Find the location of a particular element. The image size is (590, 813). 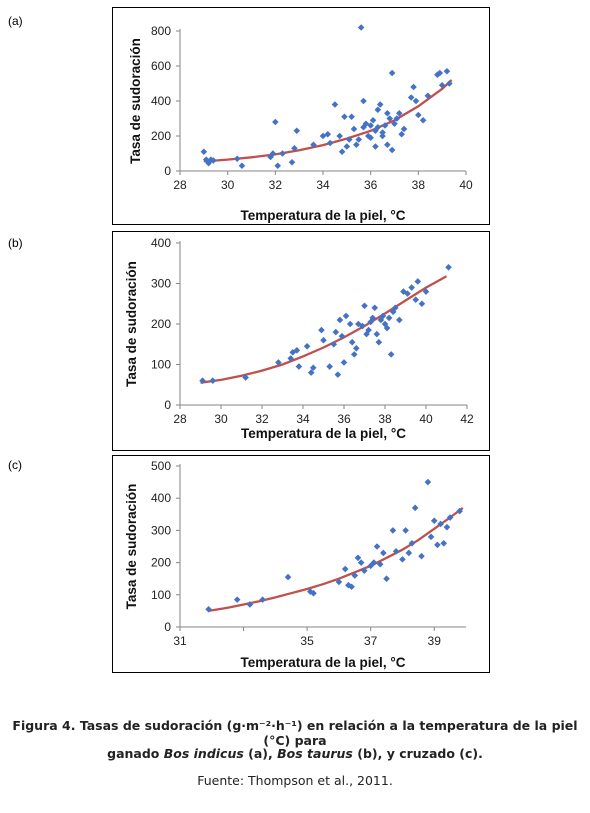

y-axis-title: Tasa de sudoración is located at coordinates (135, 101).